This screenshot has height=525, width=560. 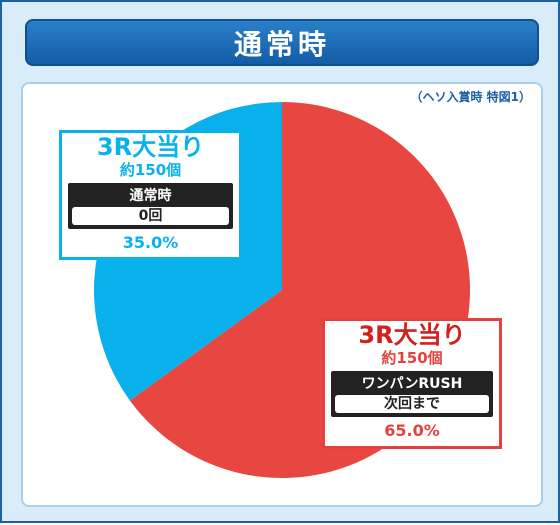 What do you see at coordinates (412, 404) in the screenshot?
I see `slice-mode-value: 次回まで` at bounding box center [412, 404].